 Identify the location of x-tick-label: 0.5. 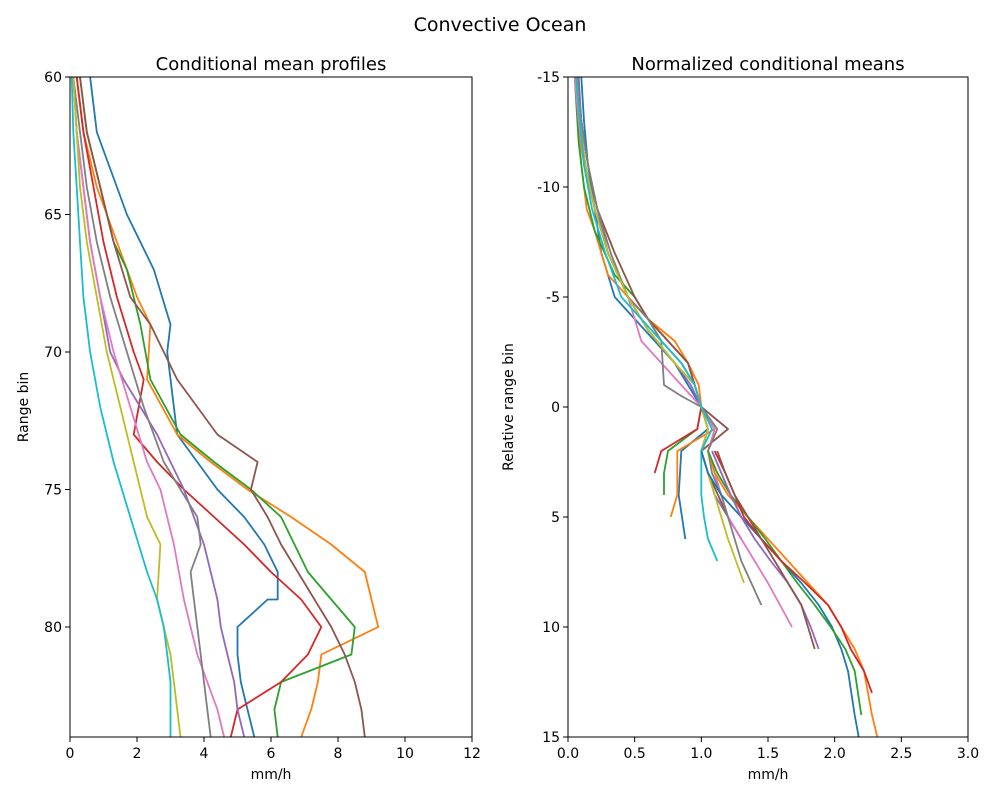
(635, 754).